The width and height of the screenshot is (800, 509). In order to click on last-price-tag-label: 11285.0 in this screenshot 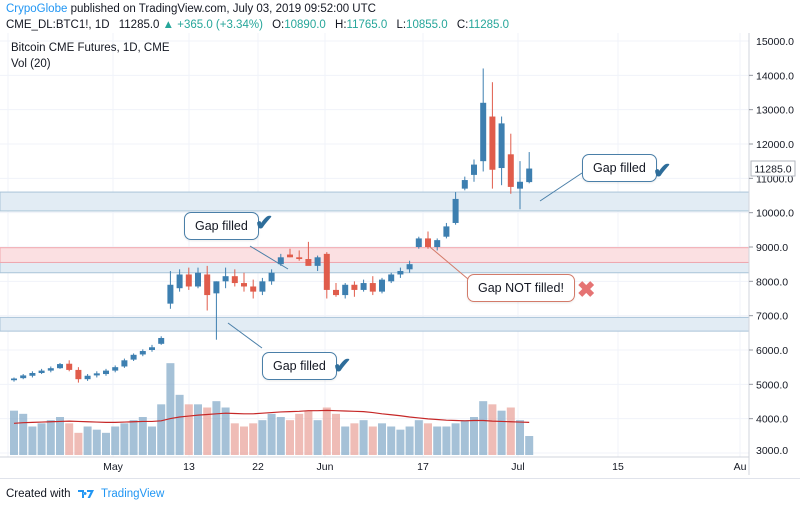, I will do `click(772, 170)`.